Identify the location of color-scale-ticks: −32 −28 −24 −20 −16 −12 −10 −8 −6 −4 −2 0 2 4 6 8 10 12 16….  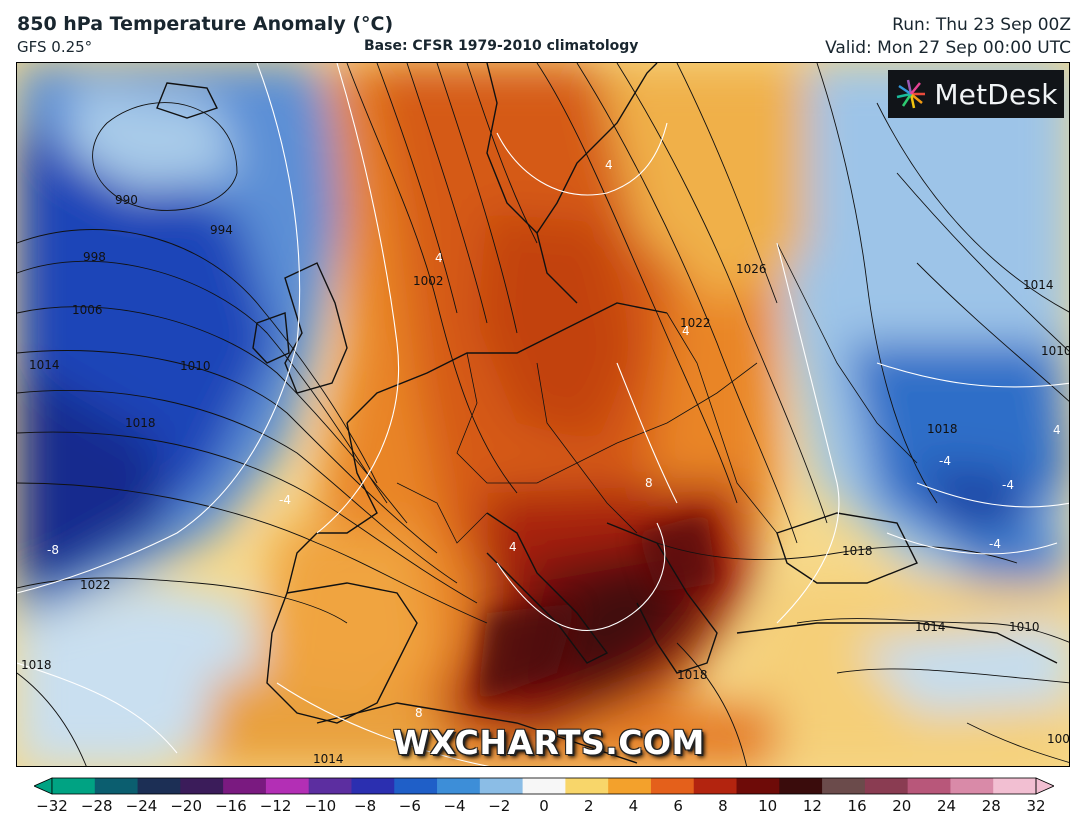
(544, 808).